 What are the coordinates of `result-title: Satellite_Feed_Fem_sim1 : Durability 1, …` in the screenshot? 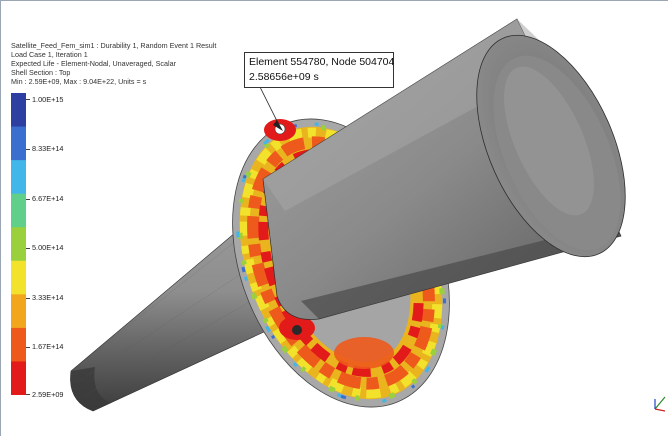 It's located at (114, 45).